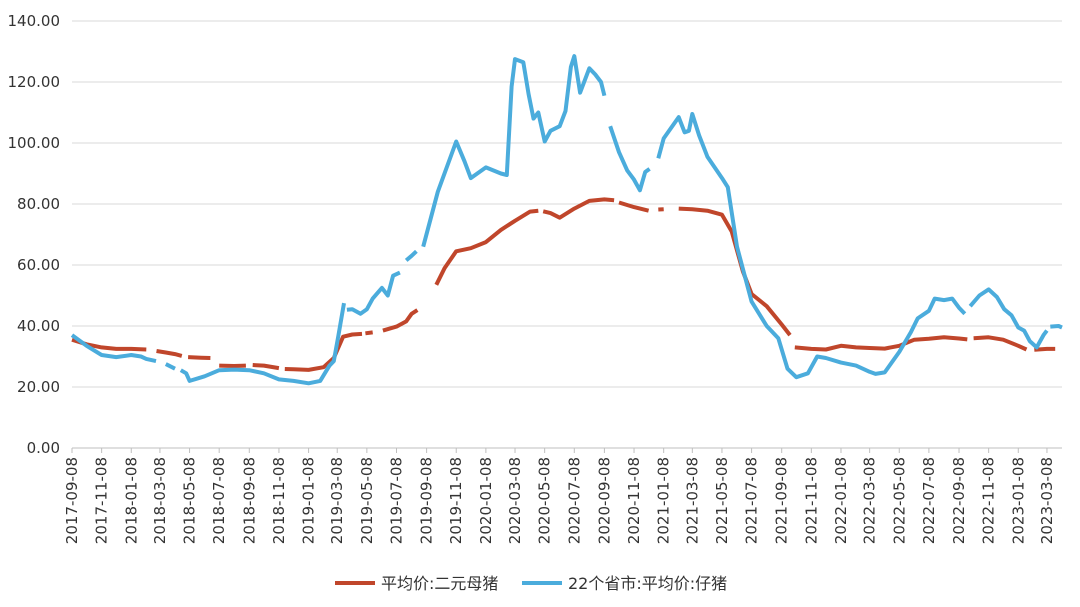 Image resolution: width=1080 pixels, height=607 pixels. What do you see at coordinates (439, 583) in the screenshot?
I see `legend-label-sow: 平均价:二元母猪` at bounding box center [439, 583].